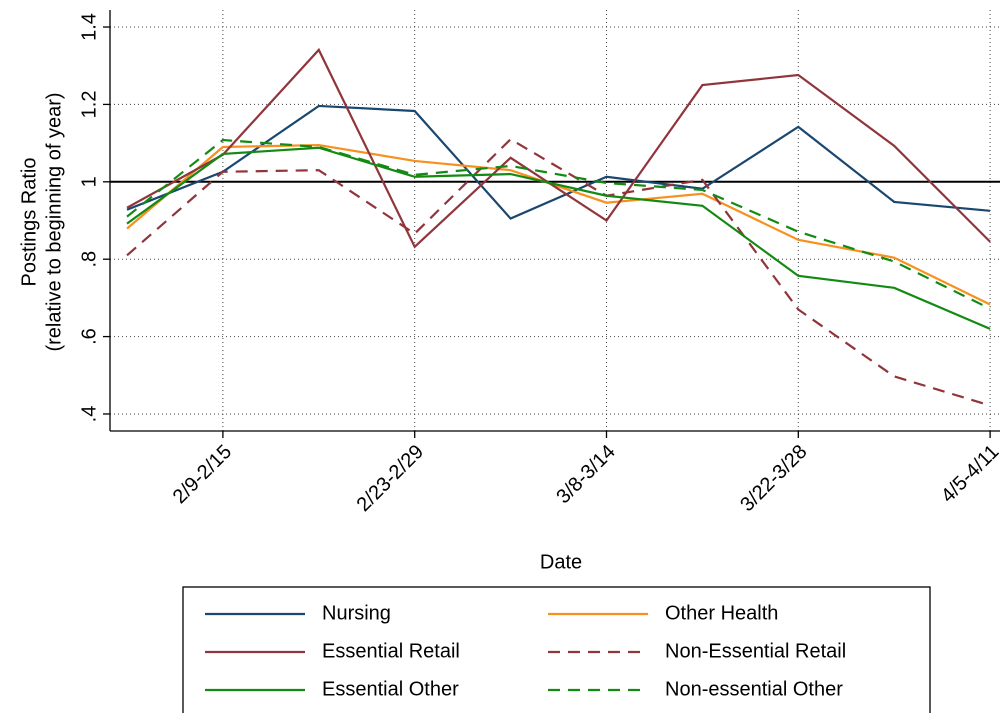 The height and width of the screenshot is (713, 1003). I want to click on y-tick-label: .8, so click(89, 259).